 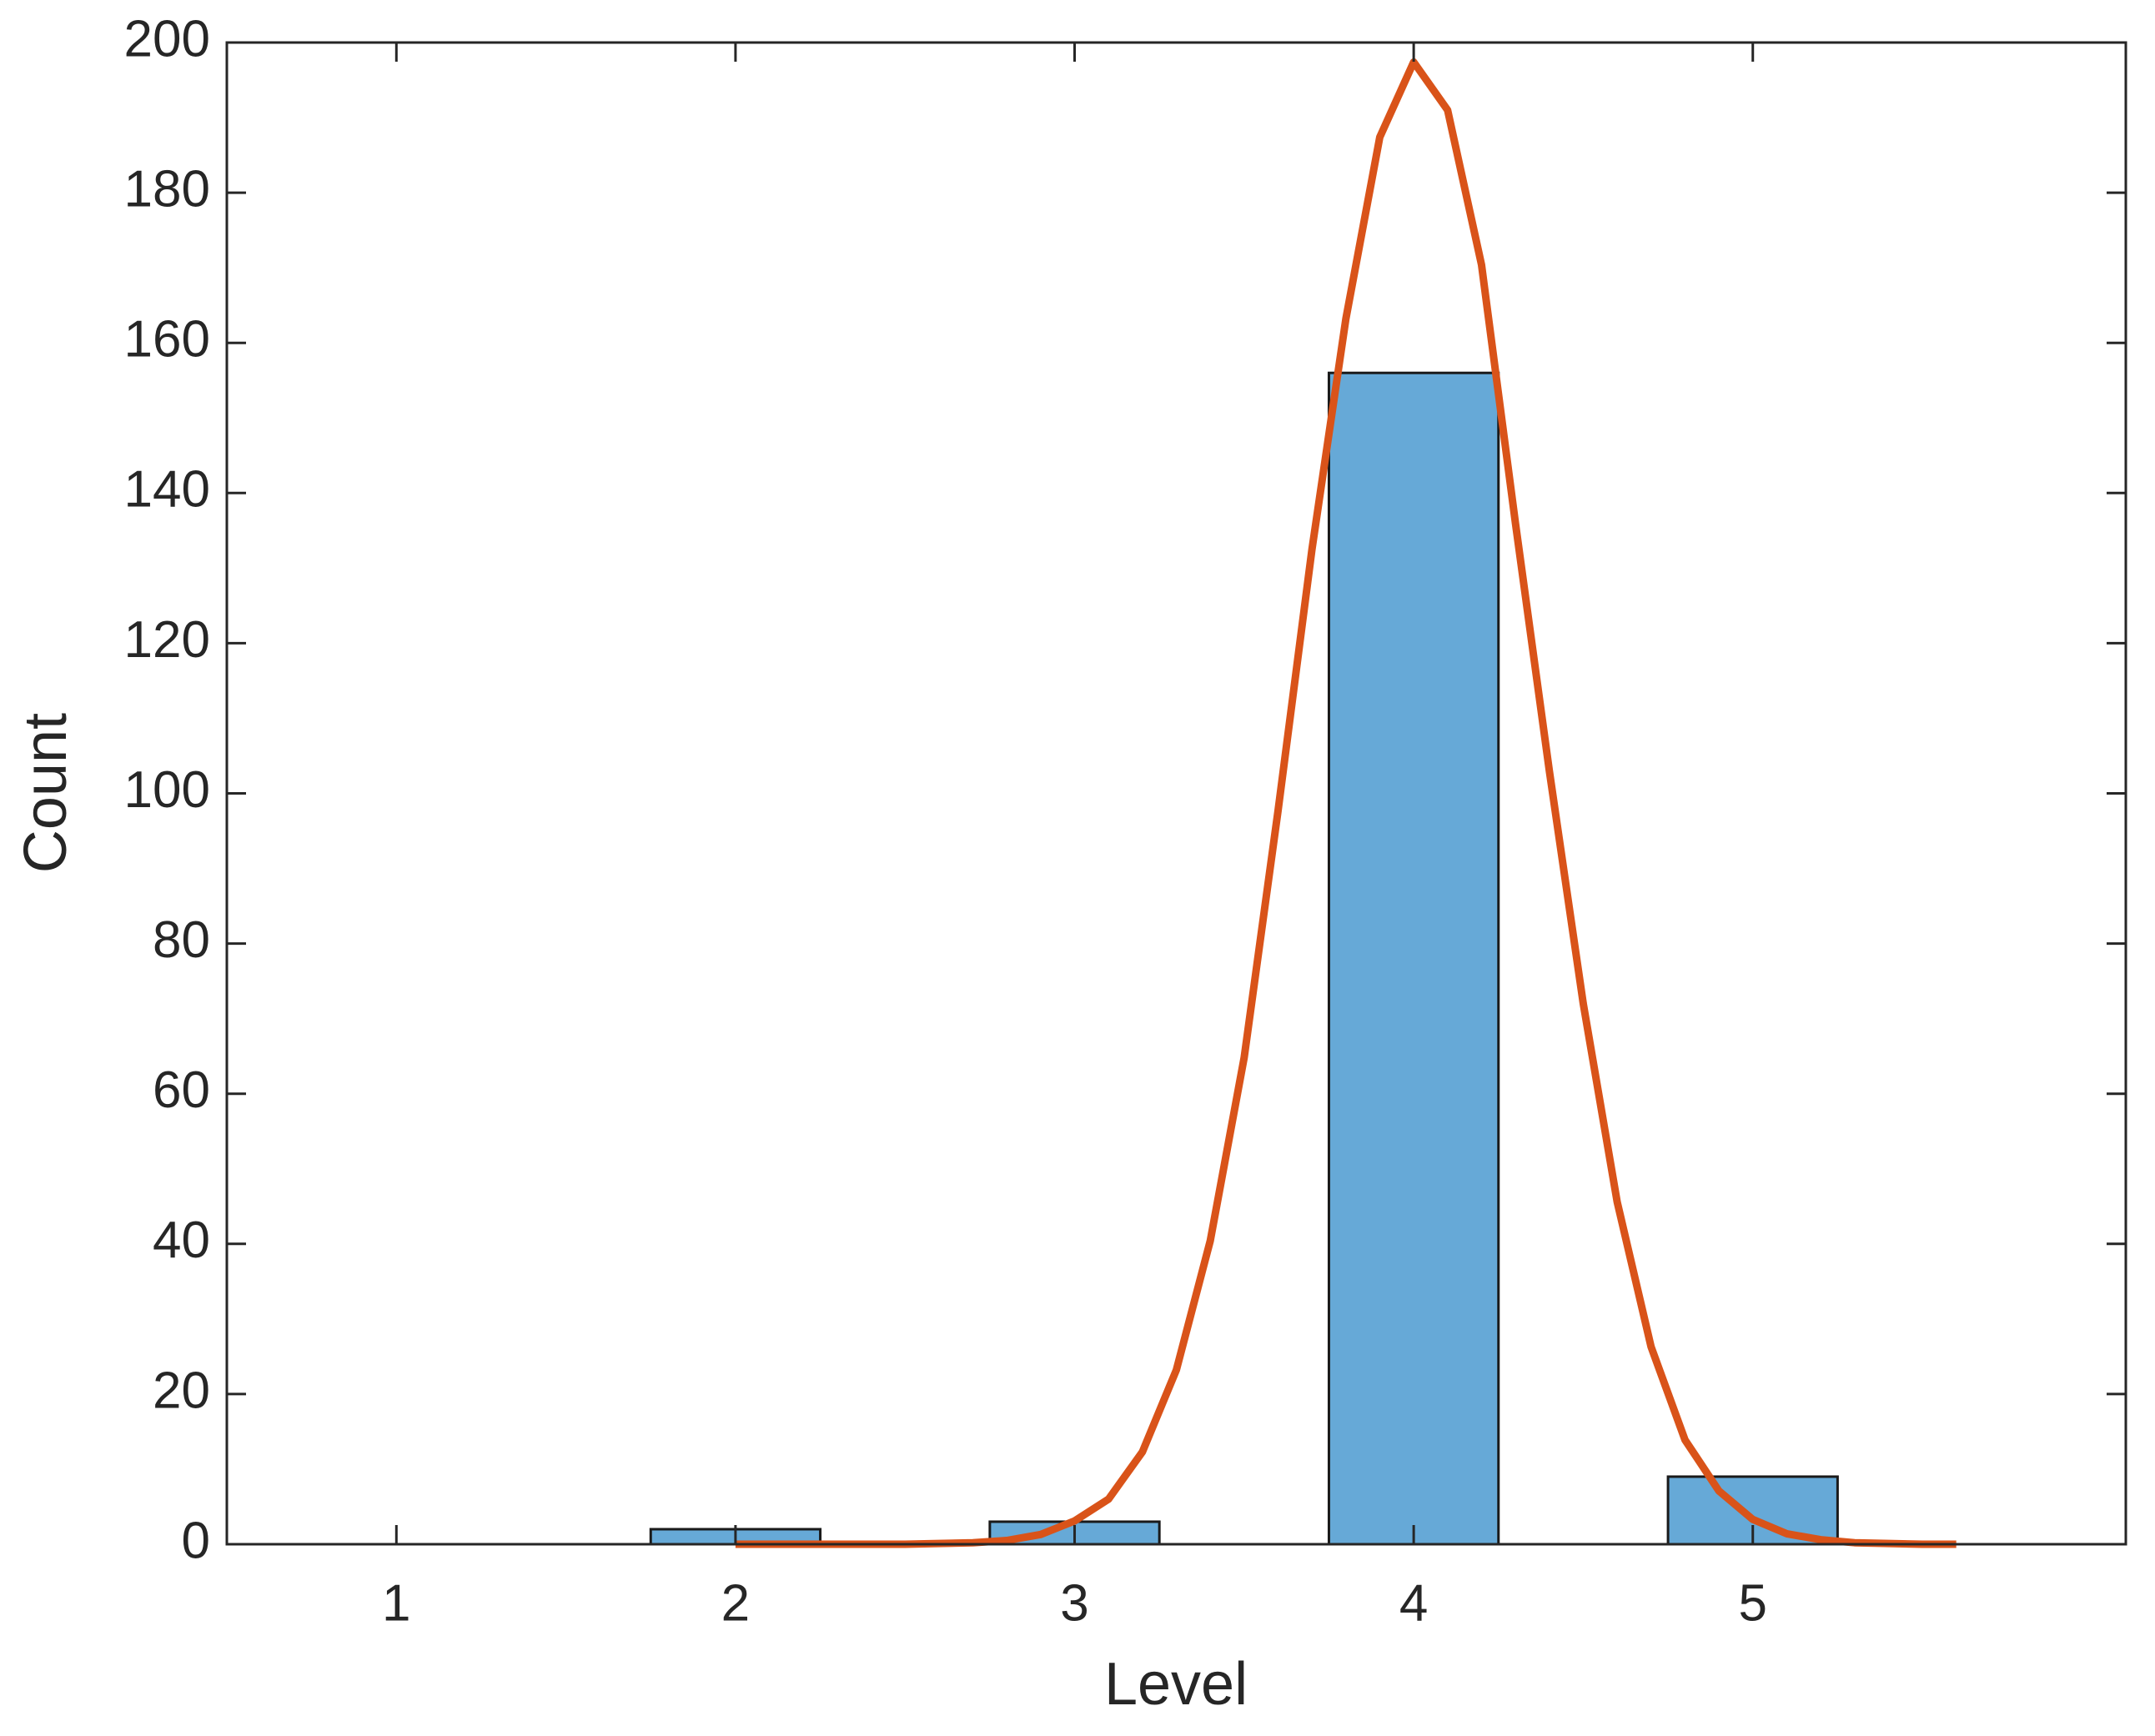 What do you see at coordinates (167, 189) in the screenshot?
I see `y-tick-label: 180` at bounding box center [167, 189].